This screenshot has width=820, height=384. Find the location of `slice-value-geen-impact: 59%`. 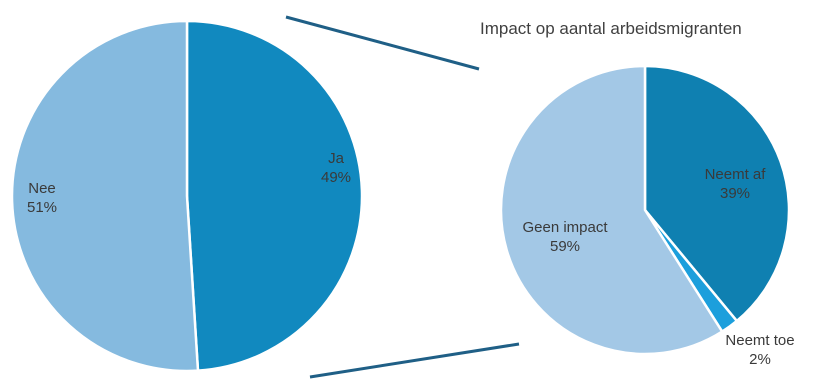

slice-value-geen-impact: 59% is located at coordinates (565, 246).